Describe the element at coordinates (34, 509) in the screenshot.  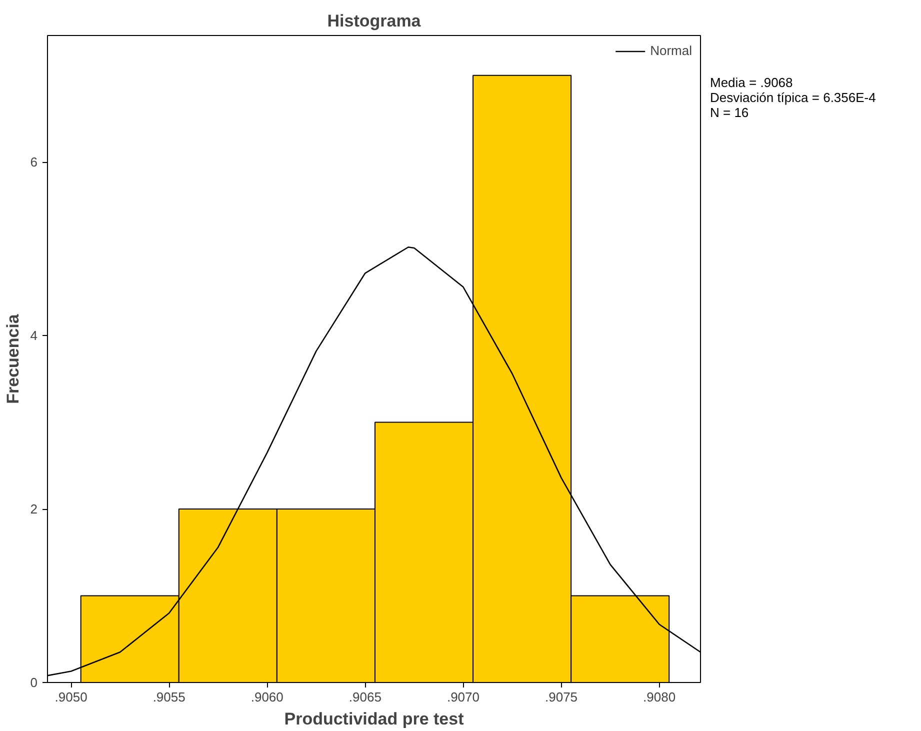
I see `y-tick-label: 2` at that location.